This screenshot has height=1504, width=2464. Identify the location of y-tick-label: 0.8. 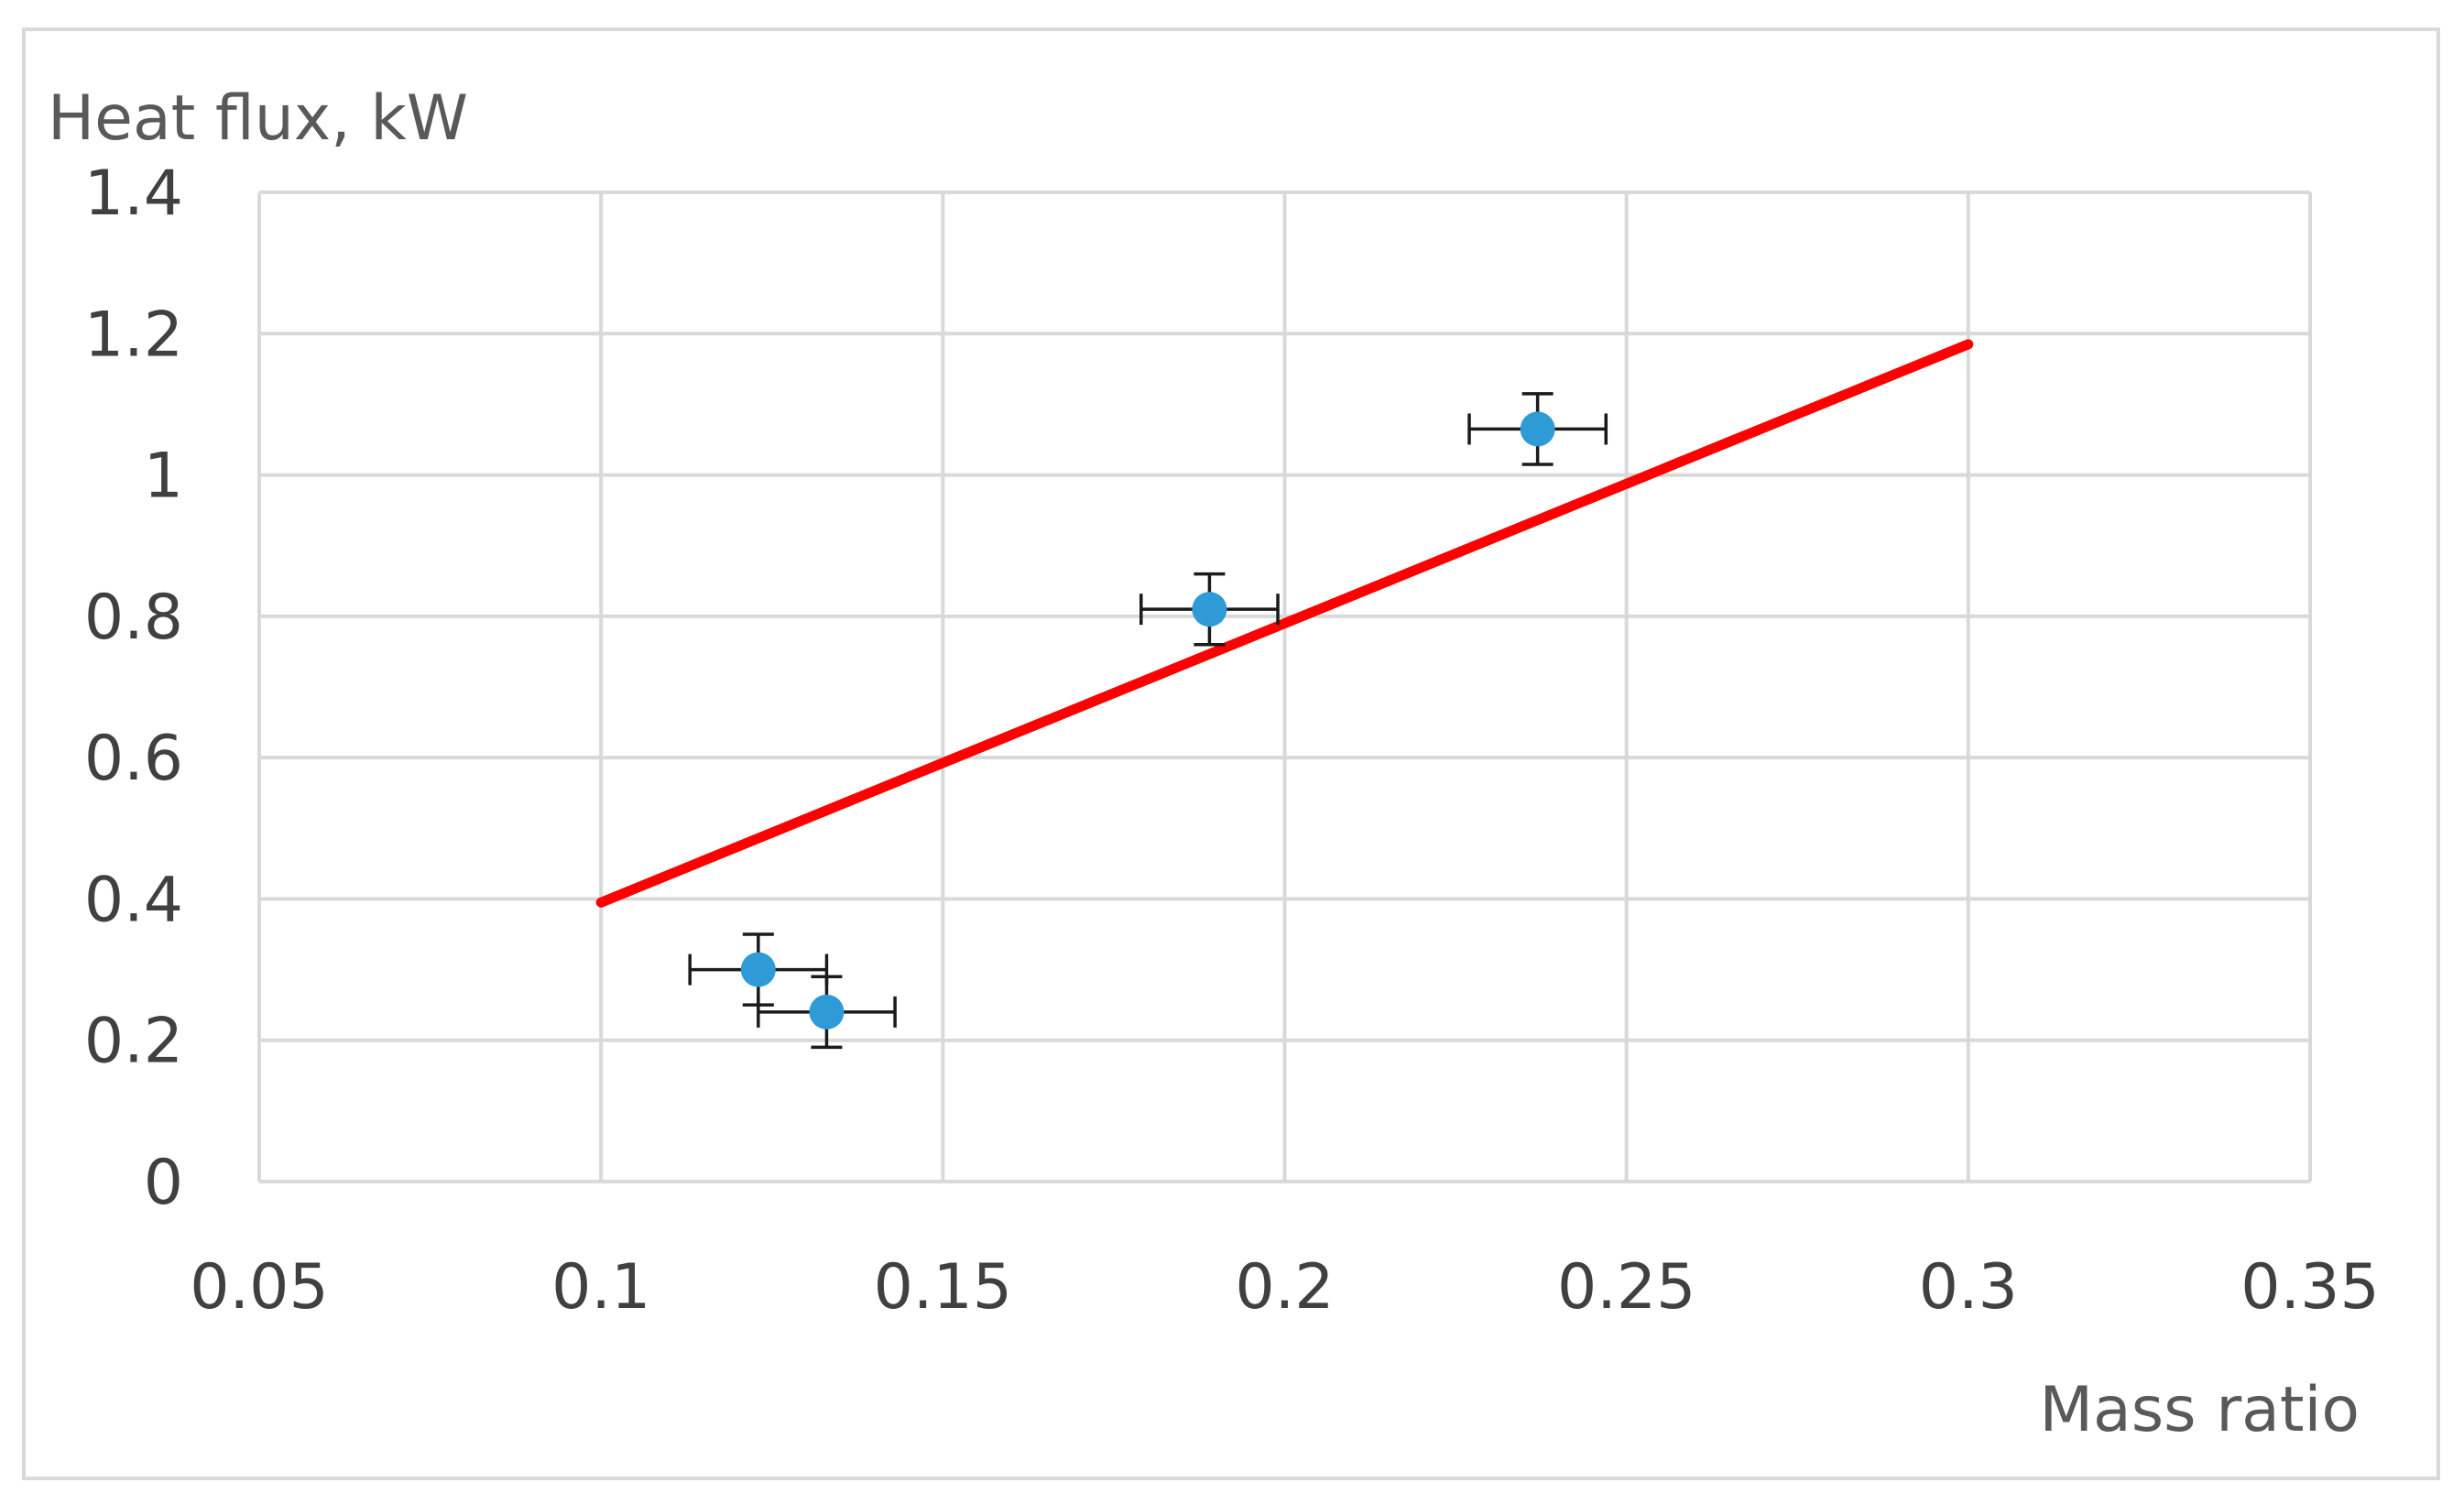
(133, 618).